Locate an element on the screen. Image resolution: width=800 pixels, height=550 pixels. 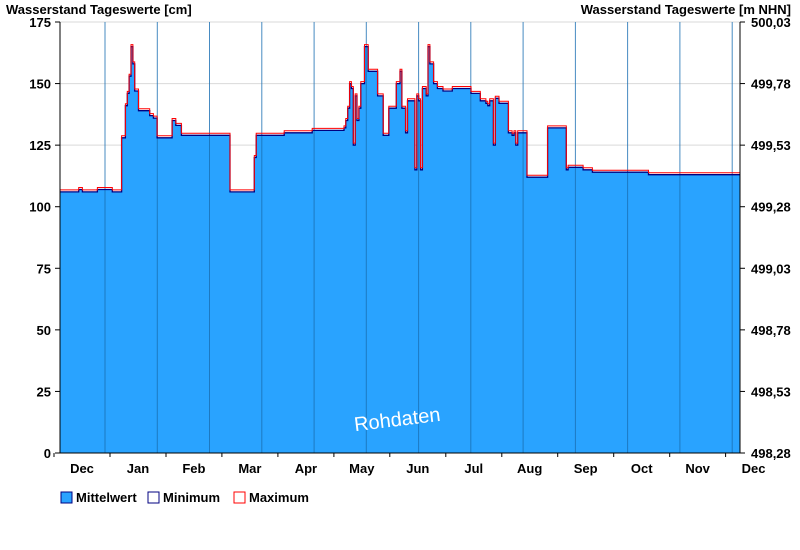
legend-swatch-minimum is located at coordinates (153, 497).